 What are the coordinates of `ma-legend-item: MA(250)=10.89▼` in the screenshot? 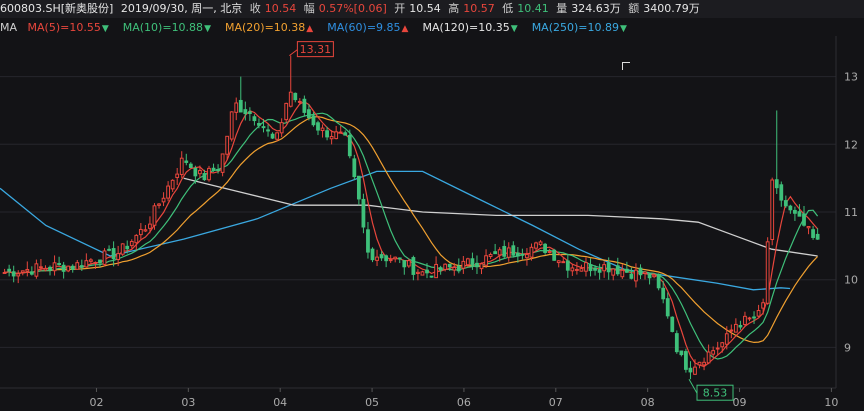 It's located at (579, 27).